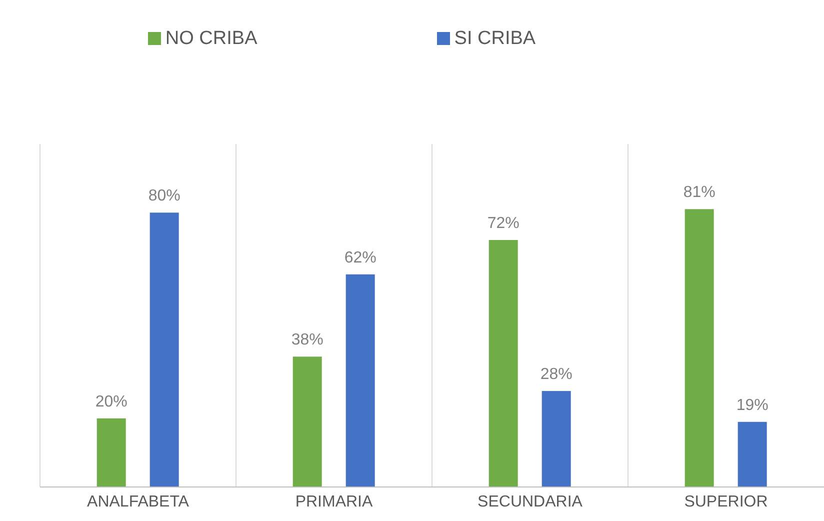 This screenshot has width=824, height=521. I want to click on data-label: 80%, so click(164, 196).